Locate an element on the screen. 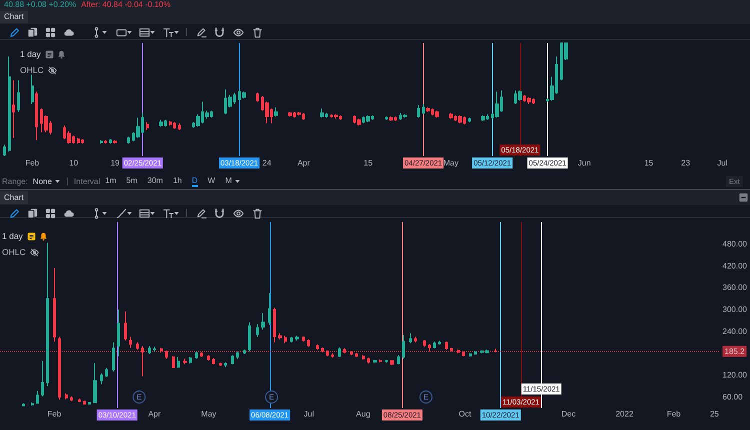 The width and height of the screenshot is (750, 430). text: 30m is located at coordinates (155, 181).